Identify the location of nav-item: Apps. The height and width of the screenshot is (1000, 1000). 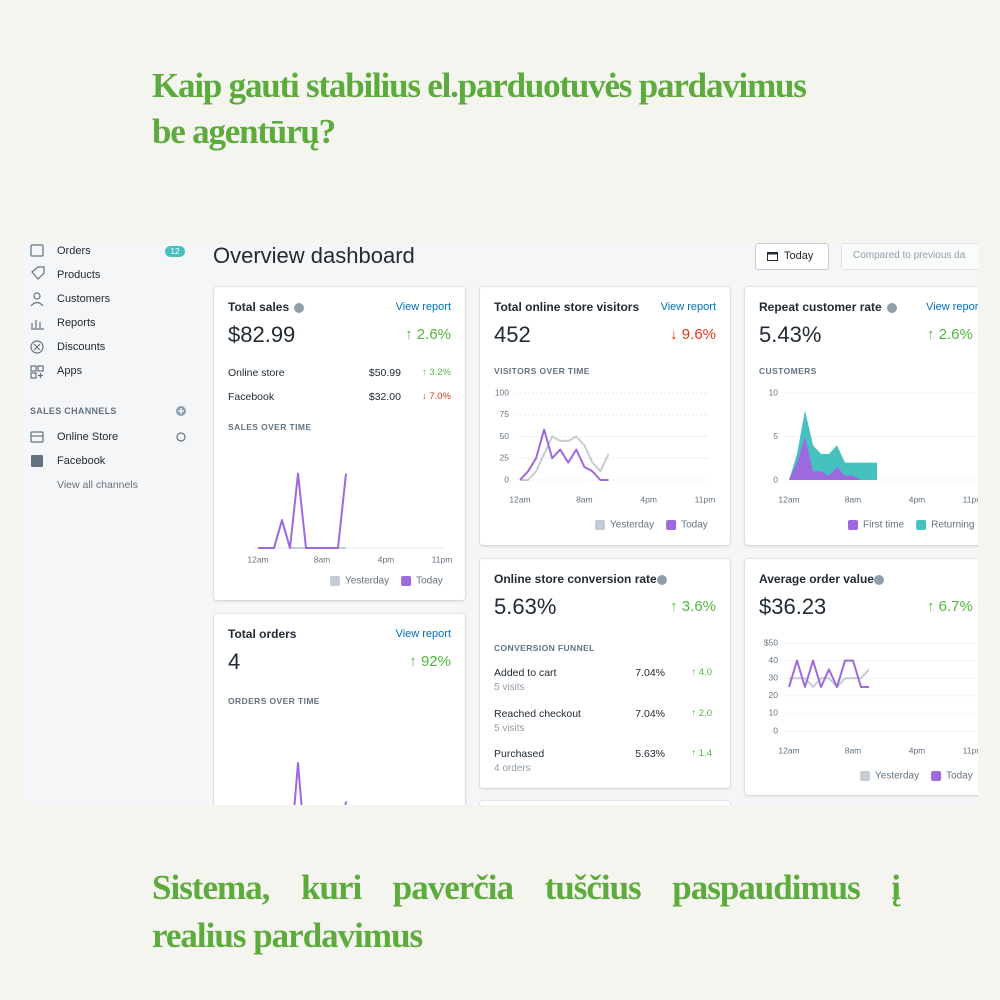
(70, 371).